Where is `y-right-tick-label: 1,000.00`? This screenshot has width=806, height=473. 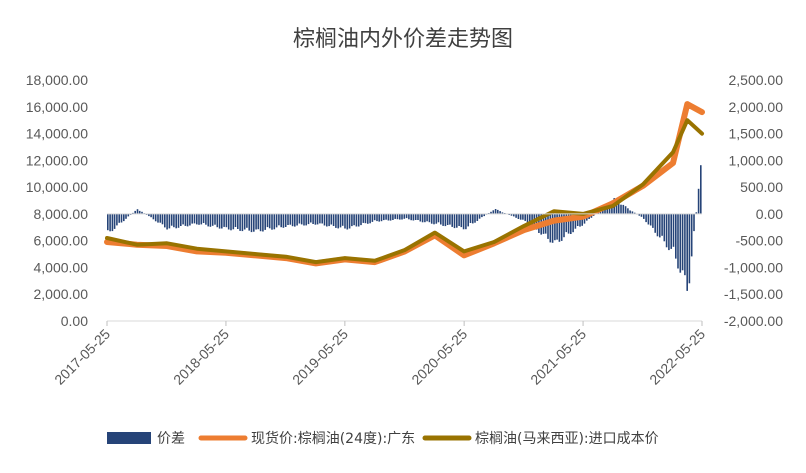
y-right-tick-label: 1,000.00 is located at coordinates (756, 160).